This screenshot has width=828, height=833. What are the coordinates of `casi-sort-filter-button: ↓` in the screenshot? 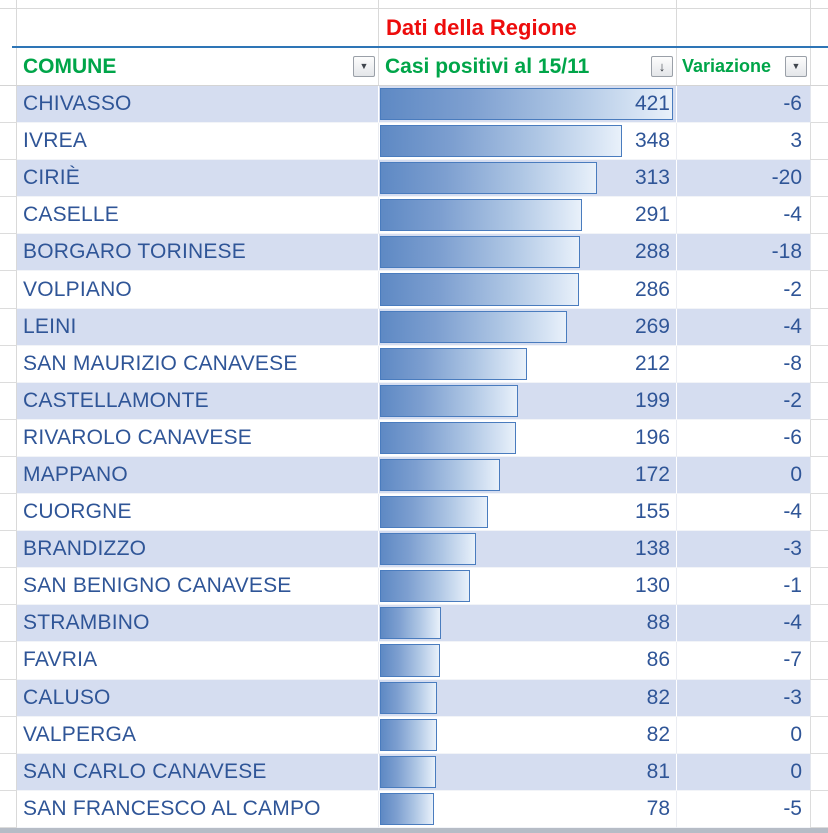 It's located at (662, 66).